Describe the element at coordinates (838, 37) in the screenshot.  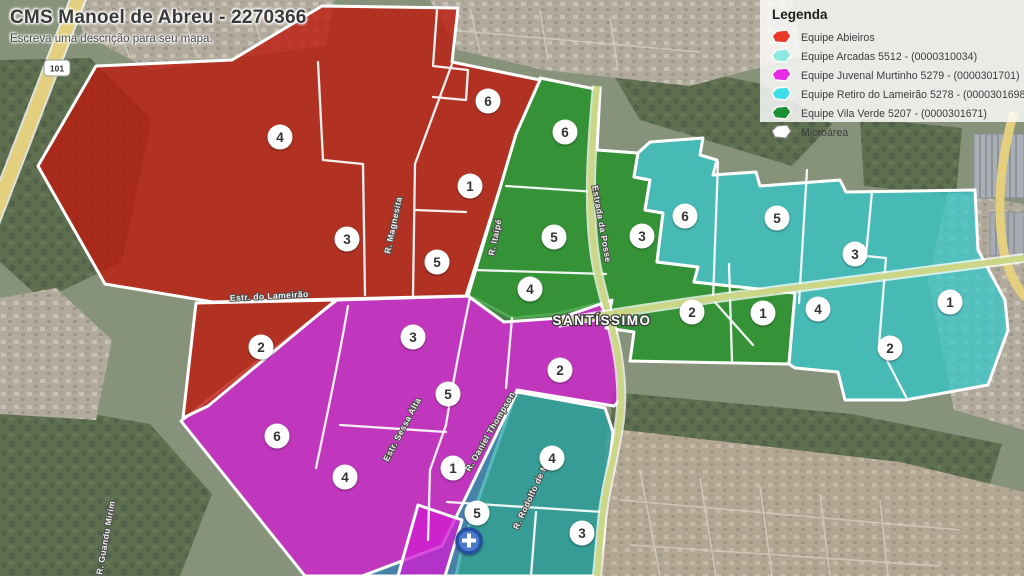
I see `legend-item-label: Equipe Abieiros` at that location.